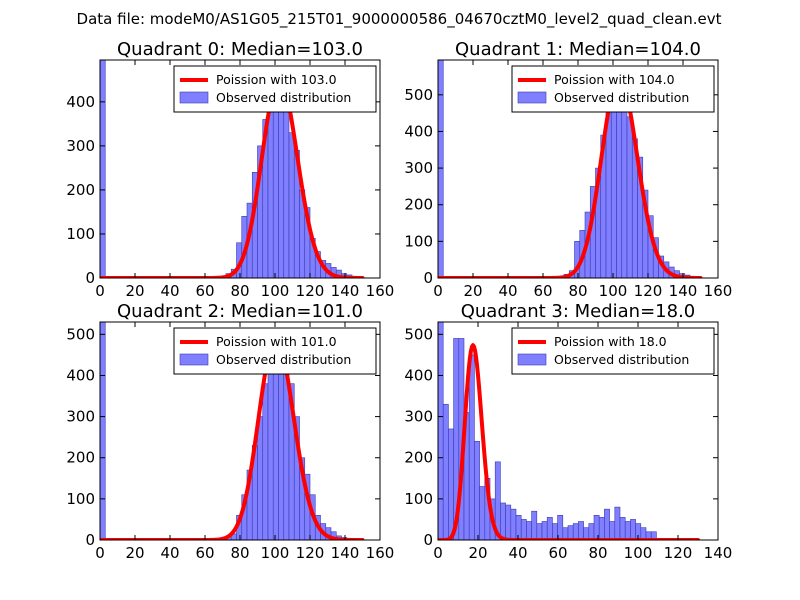 The height and width of the screenshot is (600, 800). Describe the element at coordinates (276, 79) in the screenshot. I see `legend-label-poisson: Poission with 103.0` at that location.